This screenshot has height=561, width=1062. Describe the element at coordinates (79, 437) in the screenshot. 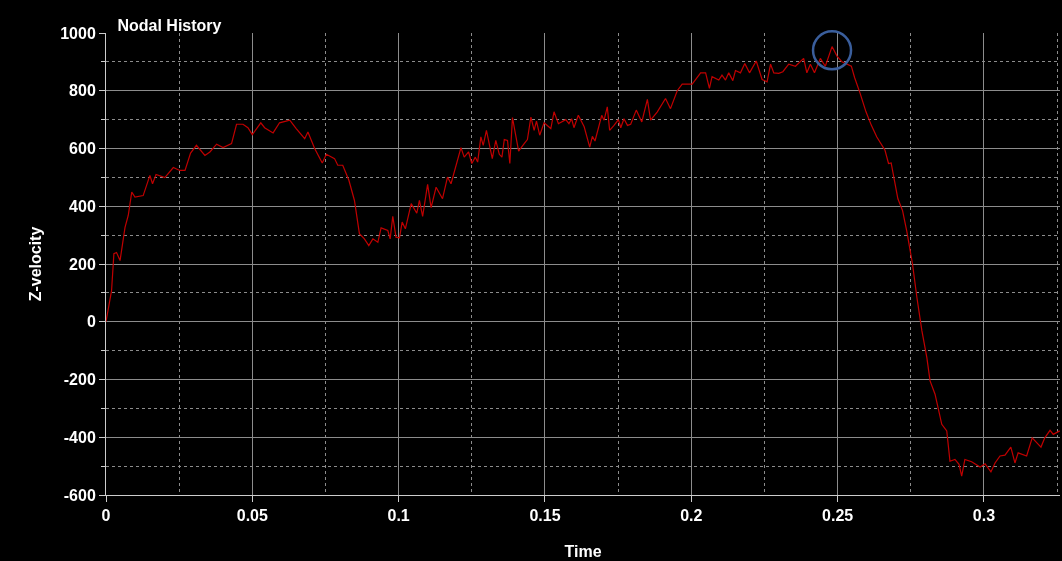

I see `y-tick-label: -400` at that location.